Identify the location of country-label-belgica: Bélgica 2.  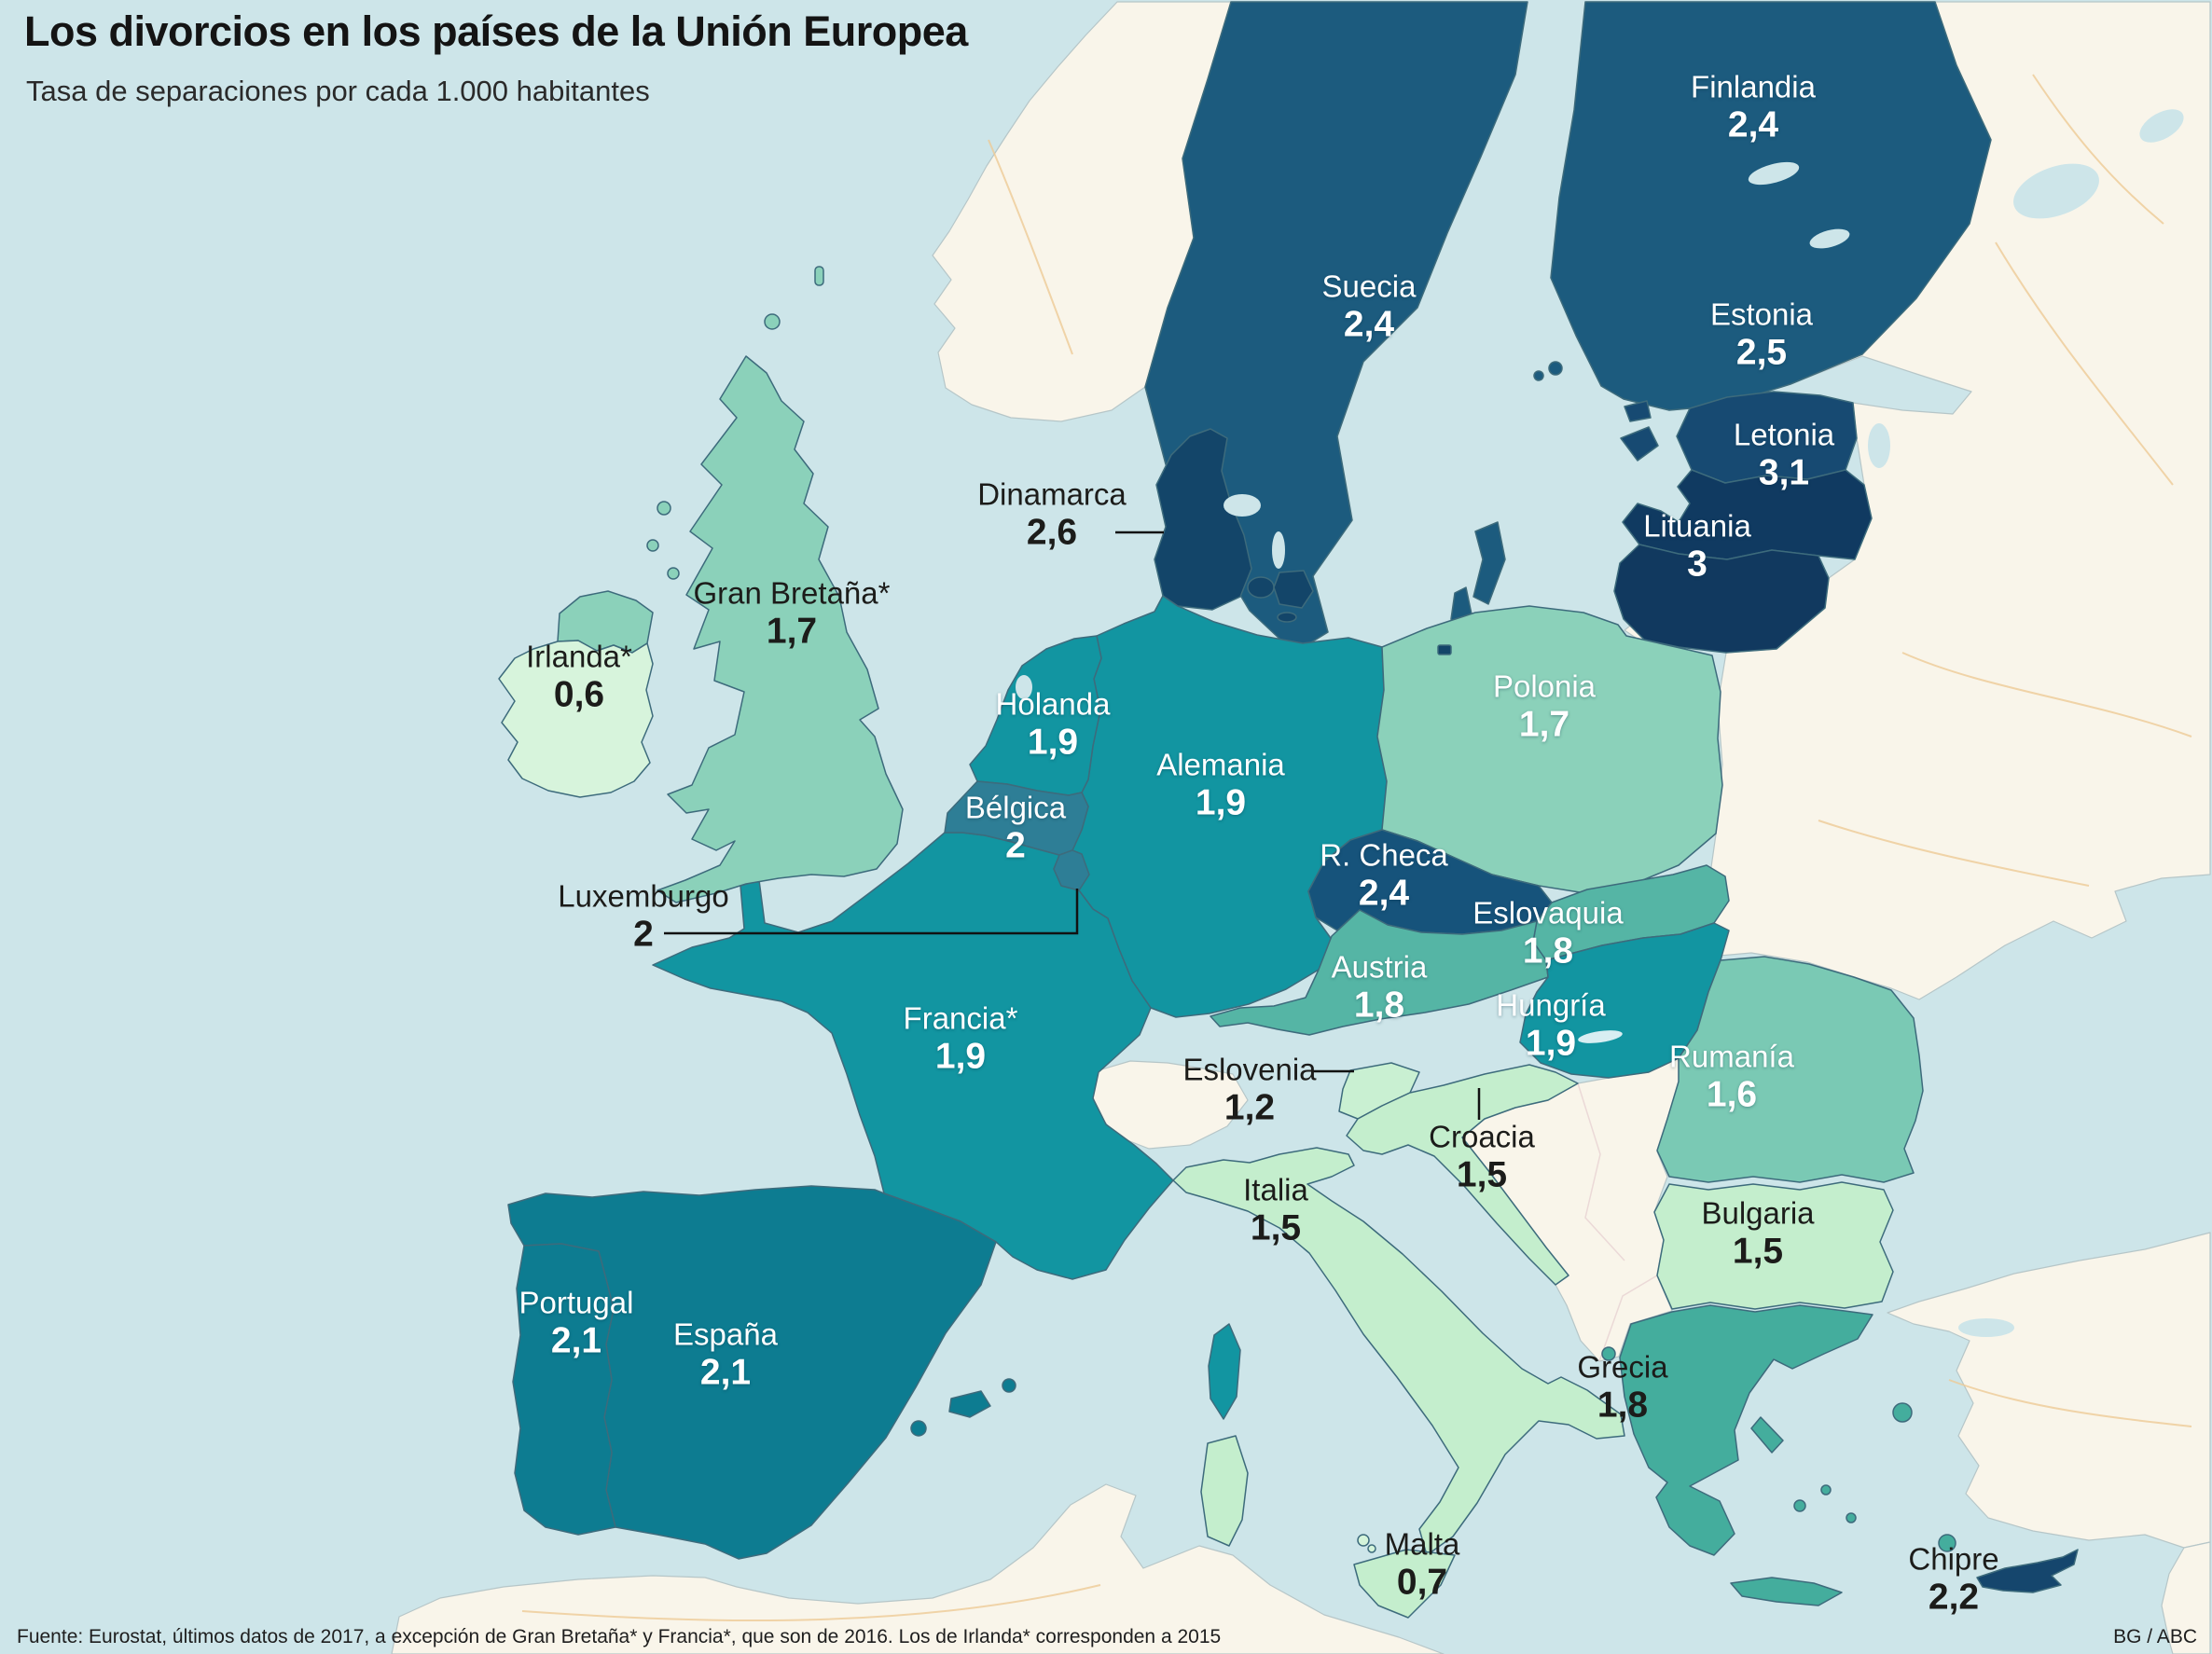
(1015, 829).